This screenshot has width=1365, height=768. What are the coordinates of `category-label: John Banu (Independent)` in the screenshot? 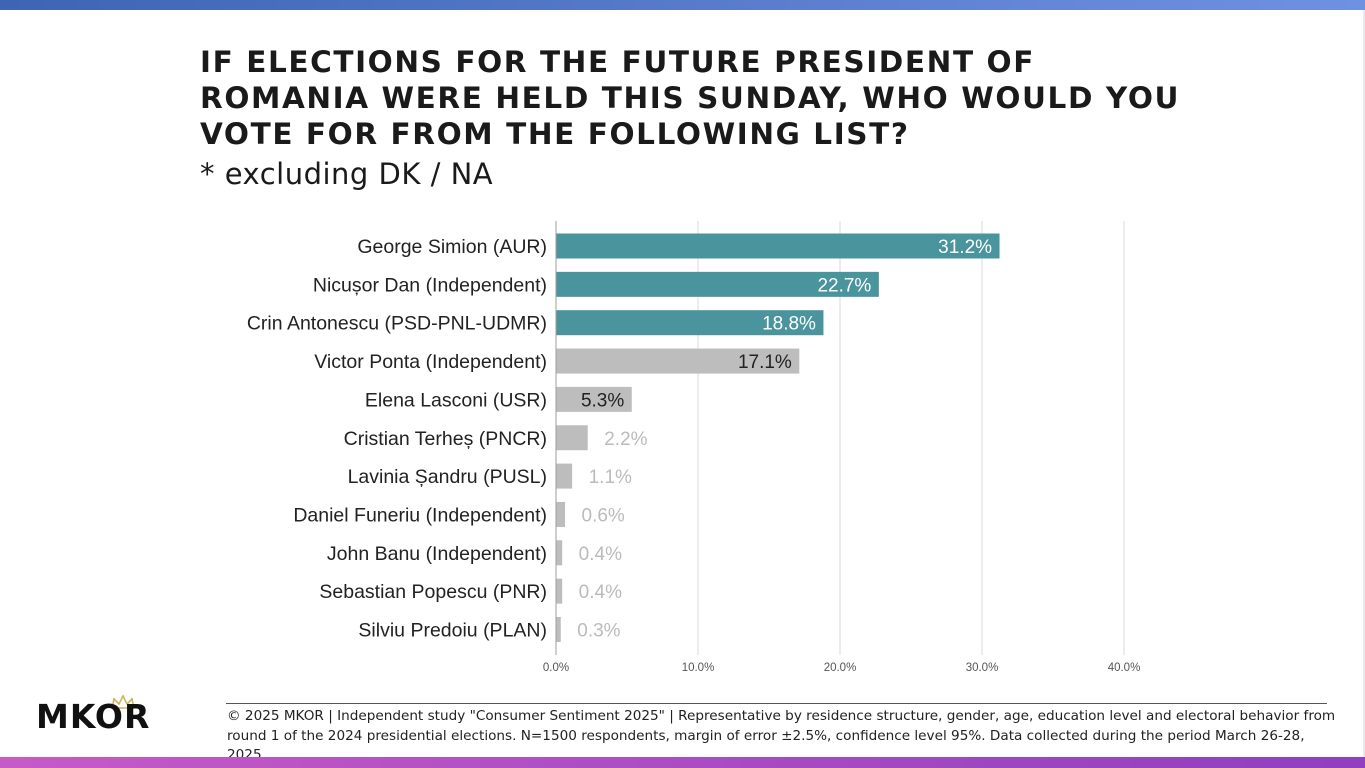 It's located at (437, 554).